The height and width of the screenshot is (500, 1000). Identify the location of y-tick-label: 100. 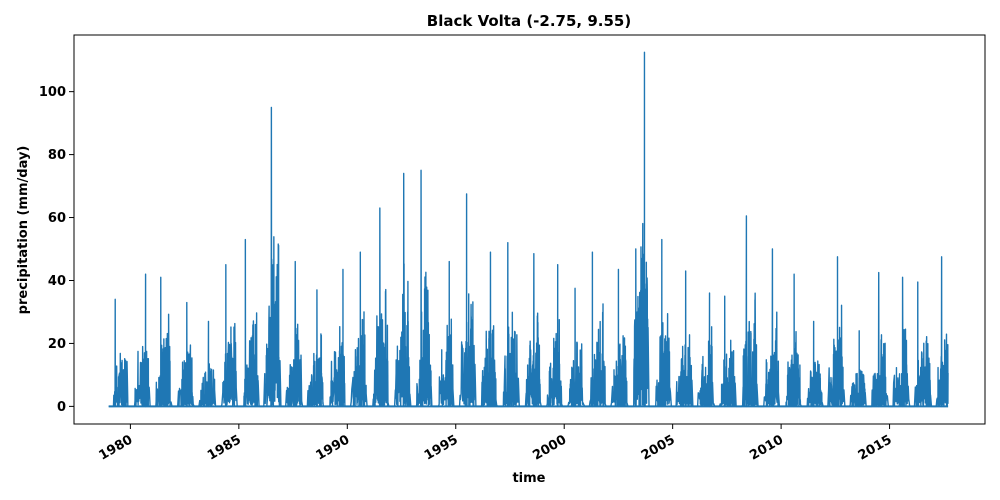
(52, 92).